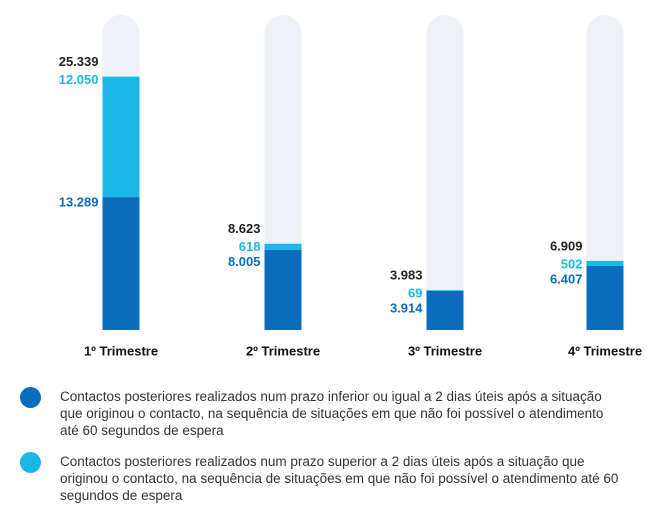 Image resolution: width=669 pixels, height=507 pixels. Describe the element at coordinates (79, 79) in the screenshot. I see `value-label: 12.050` at that location.